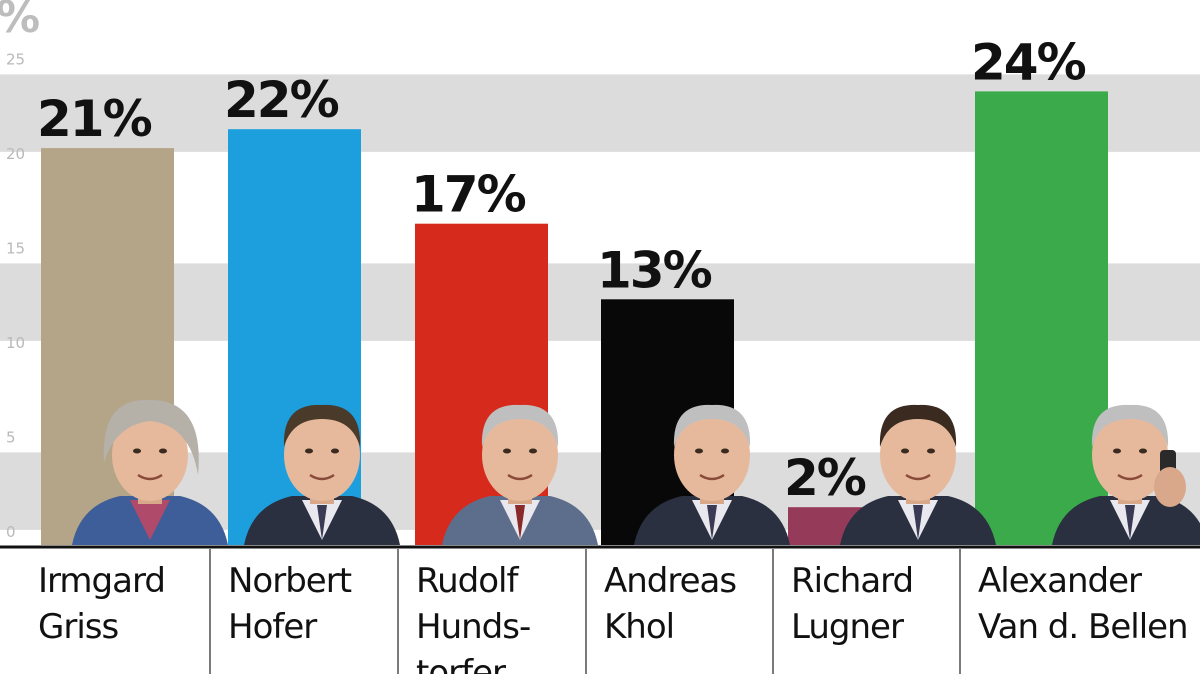 This screenshot has height=674, width=1200. Describe the element at coordinates (468, 195) in the screenshot. I see `value-label: 17%` at that location.